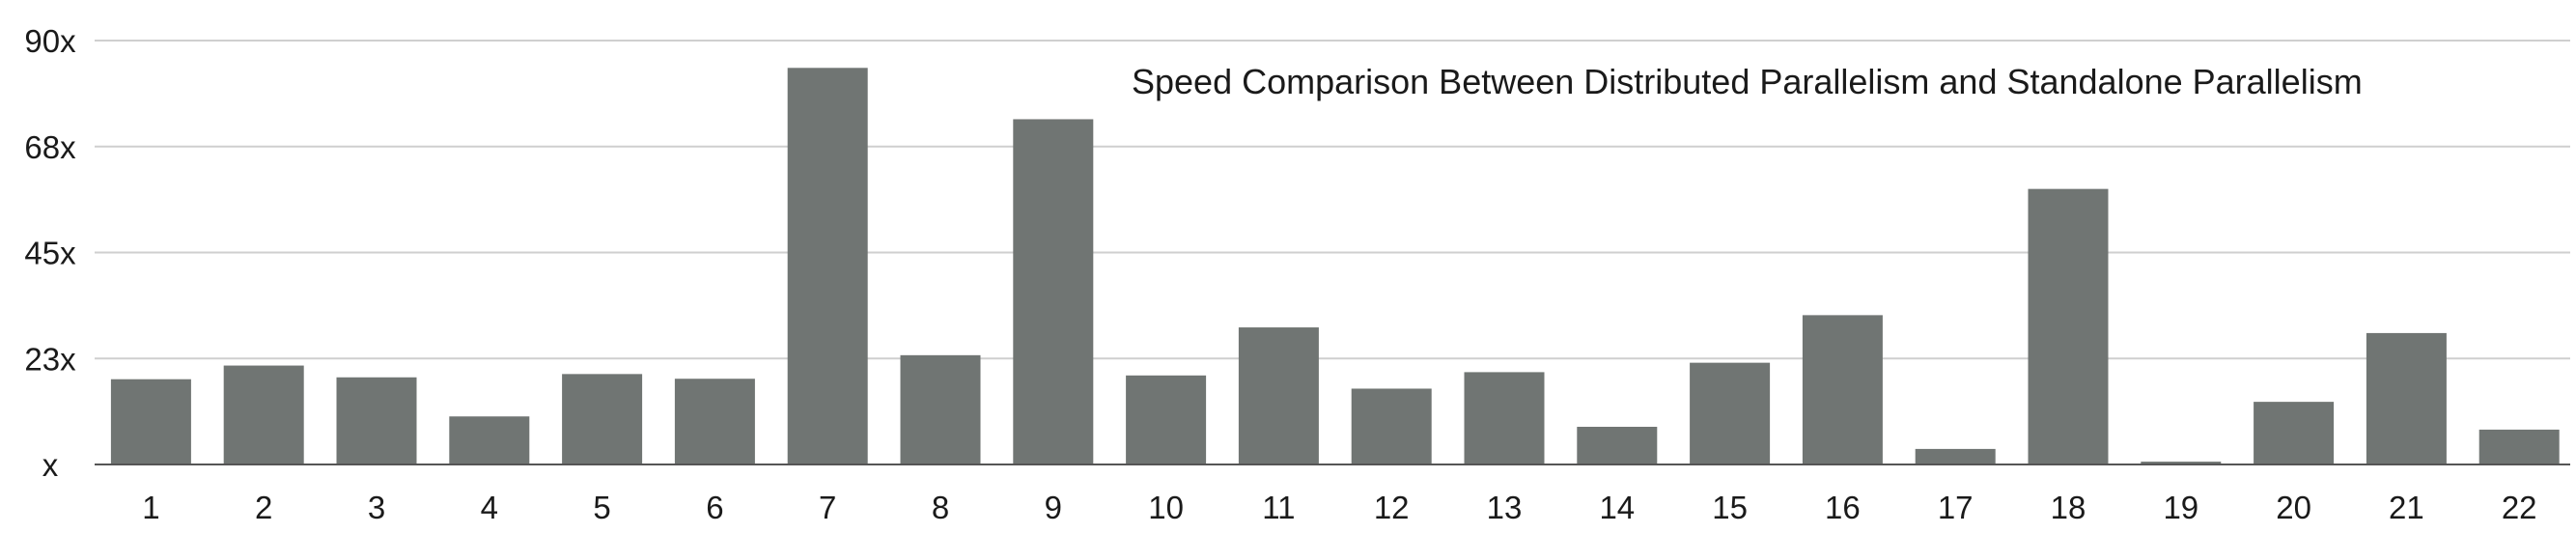 This screenshot has height=534, width=2576. I want to click on x-tick-label: 3, so click(377, 507).